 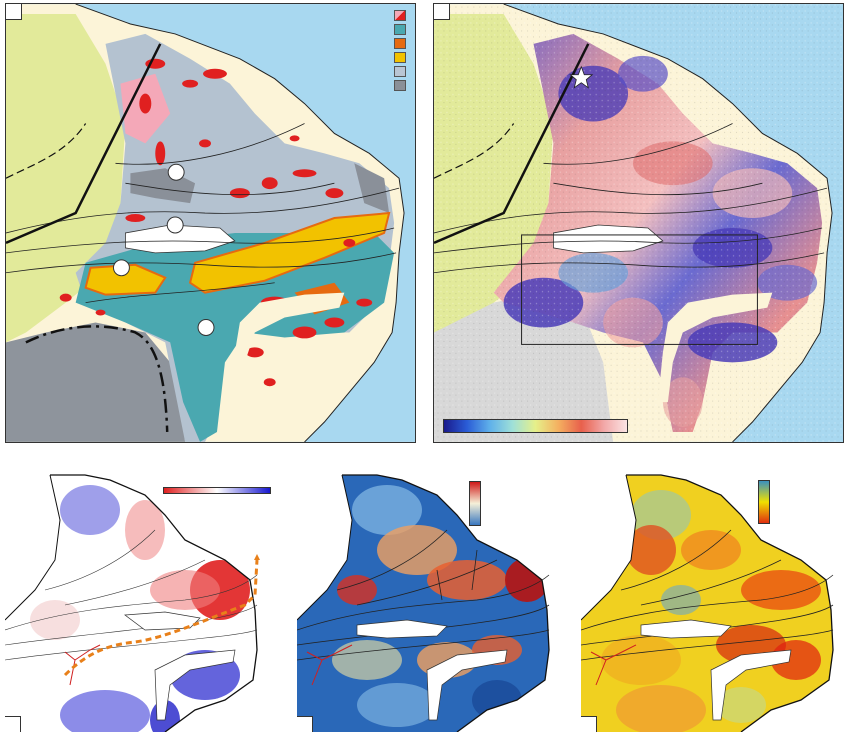 I want to click on panel-anomaly-map-e, so click(x=715, y=601).